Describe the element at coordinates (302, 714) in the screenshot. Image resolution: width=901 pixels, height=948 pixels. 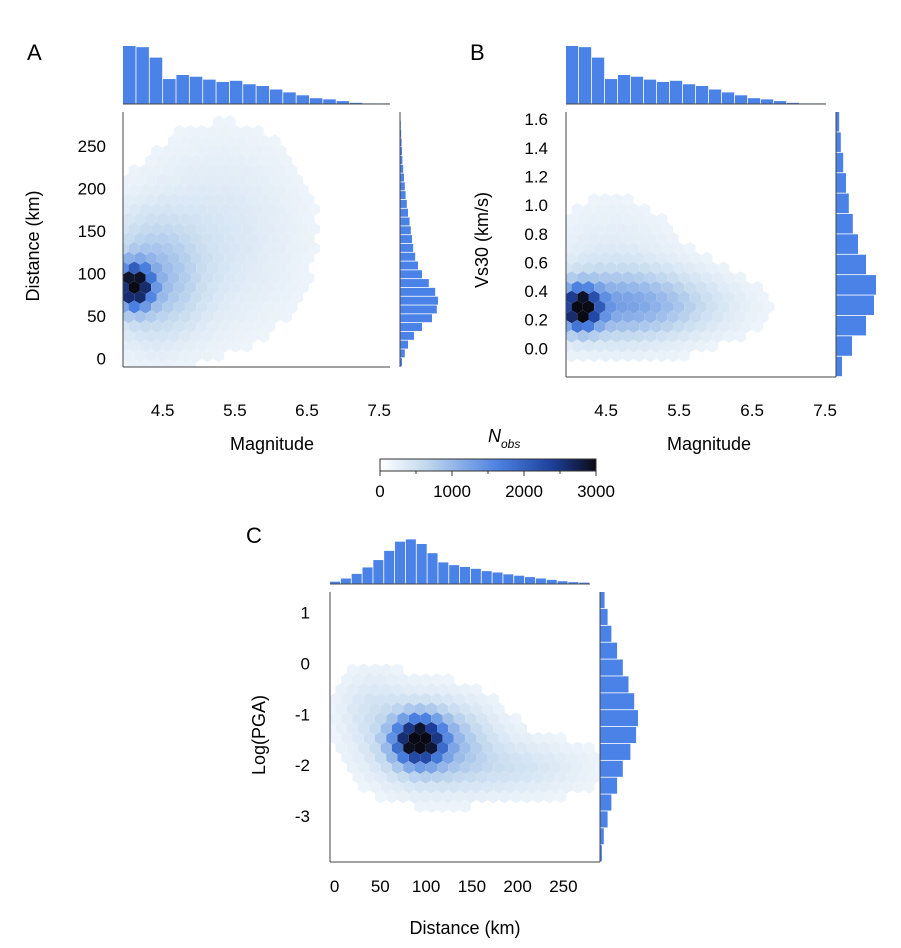
I see `y-tick-label: -1` at that location.